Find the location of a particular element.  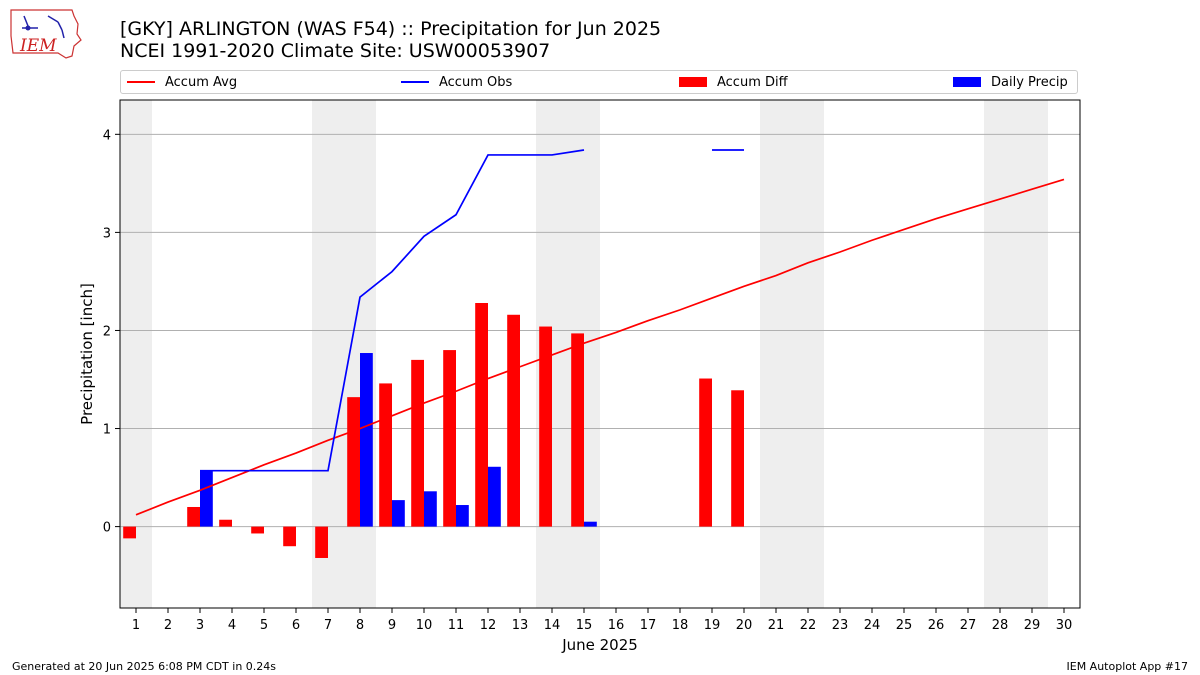

legend-label-accum-diff: Accum Diff is located at coordinates (752, 82).